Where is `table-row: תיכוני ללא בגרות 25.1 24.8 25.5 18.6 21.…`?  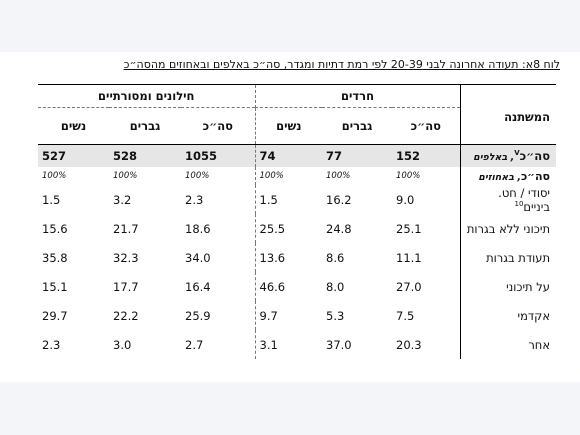
table-row: תיכוני ללא בגרות 25.1 24.8 25.5 18.6 21.… is located at coordinates (297, 228).